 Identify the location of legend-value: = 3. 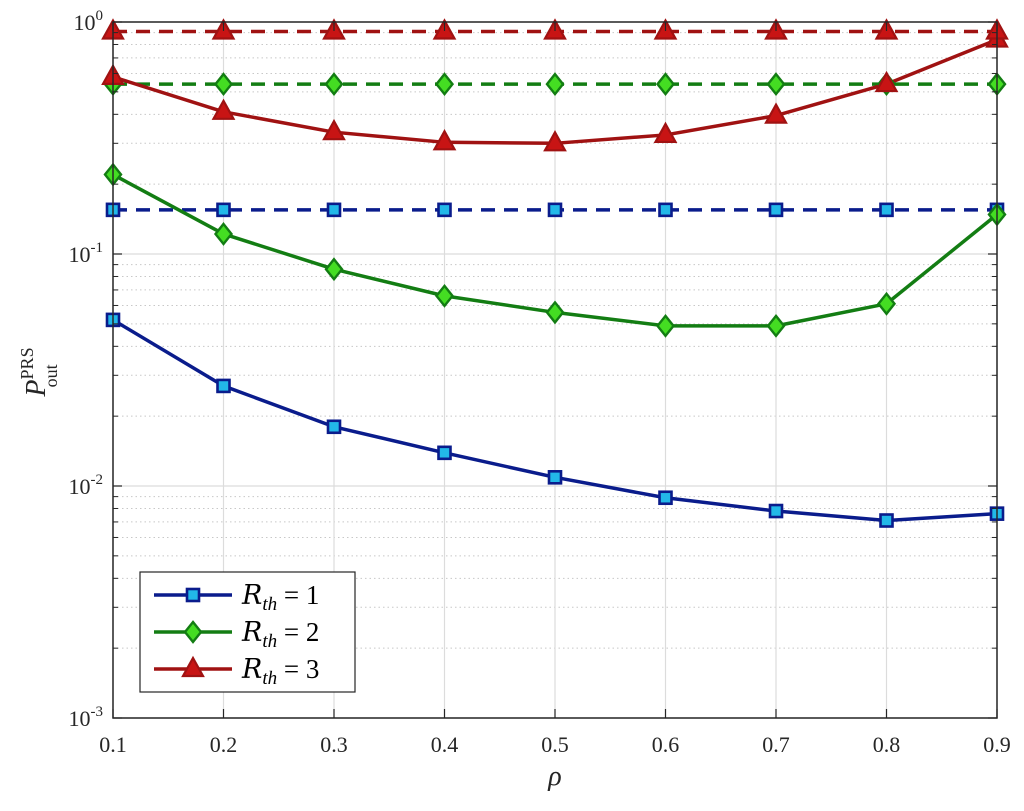
(298, 669).